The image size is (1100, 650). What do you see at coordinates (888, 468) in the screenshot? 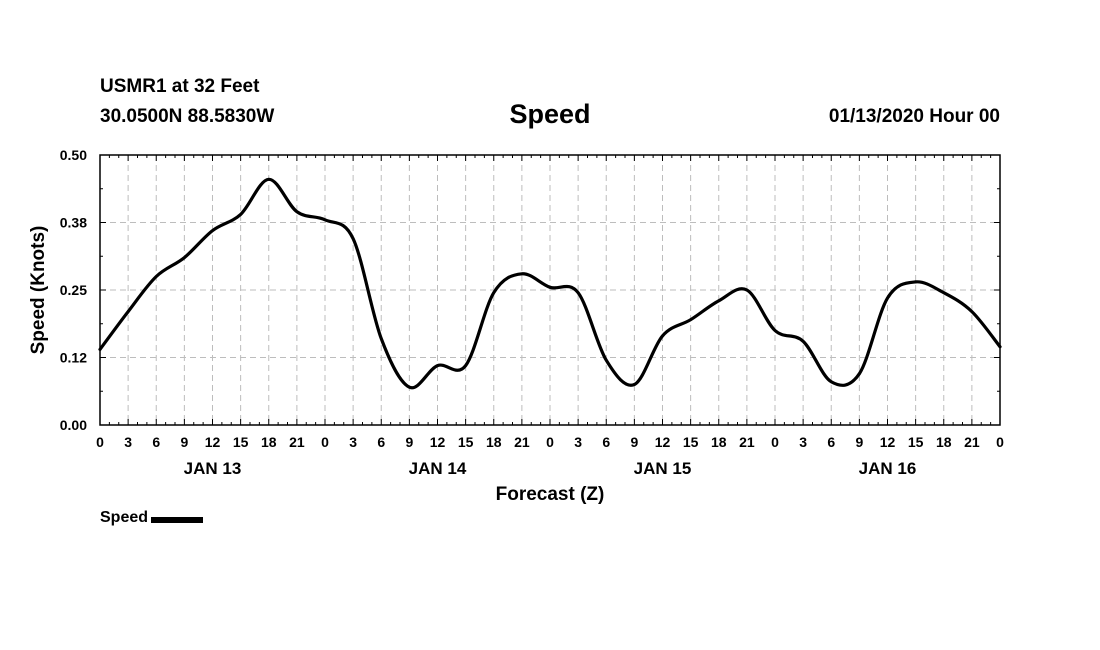
I see `day-label: JAN 16` at bounding box center [888, 468].